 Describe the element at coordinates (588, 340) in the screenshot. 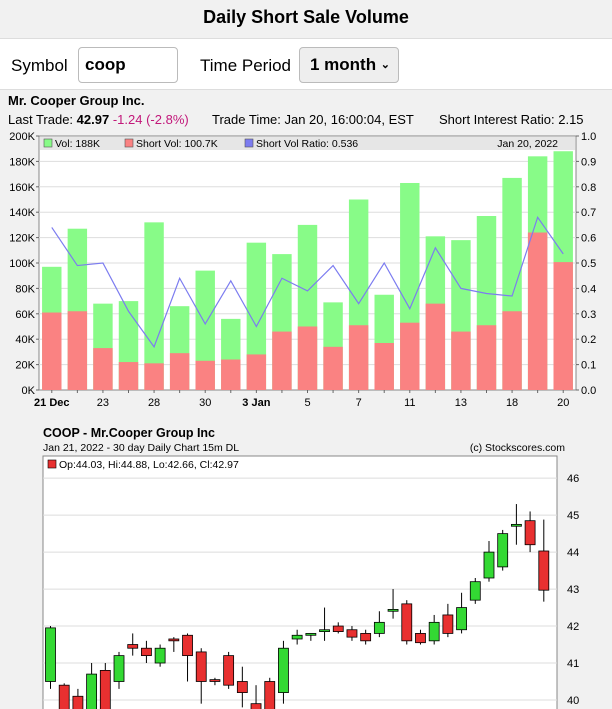

I see `y-right-tick-label: 0.2` at that location.